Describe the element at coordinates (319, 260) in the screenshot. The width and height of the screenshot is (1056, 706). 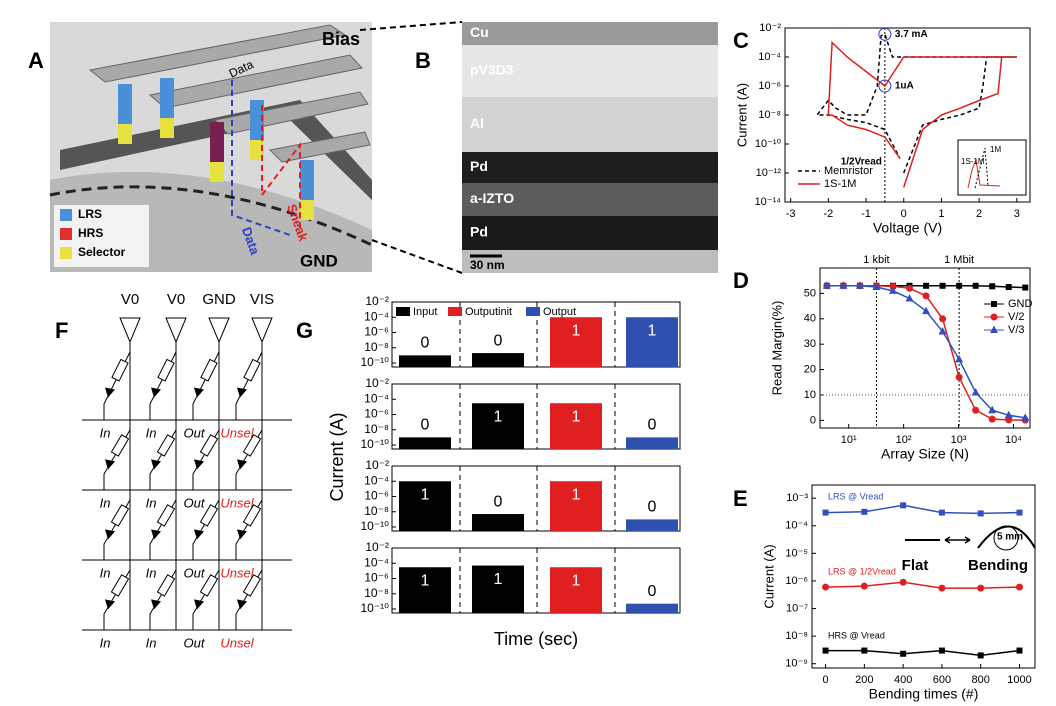
I see `gnd-label: GND` at that location.